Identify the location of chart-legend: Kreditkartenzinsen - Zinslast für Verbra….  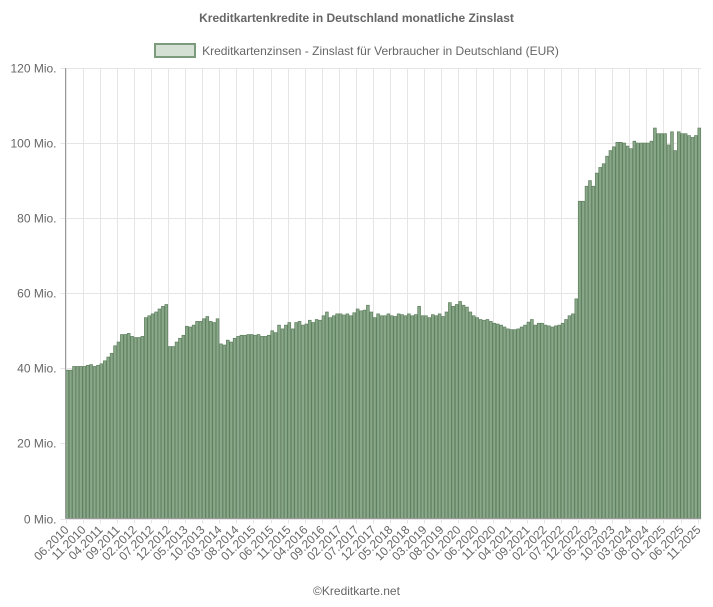
(356, 50).